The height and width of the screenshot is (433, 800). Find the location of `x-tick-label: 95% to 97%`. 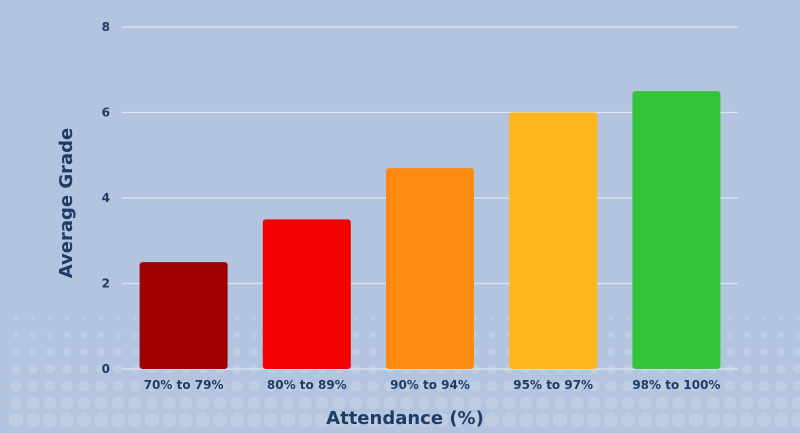

x-tick-label: 95% to 97% is located at coordinates (553, 385).